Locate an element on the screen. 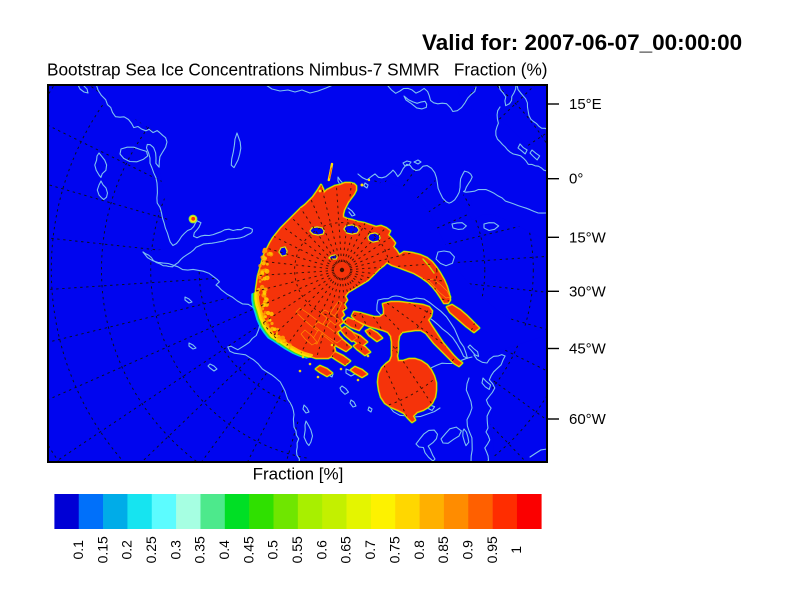 The width and height of the screenshot is (792, 612). svg-text: 0.3 is located at coordinates (175, 550).